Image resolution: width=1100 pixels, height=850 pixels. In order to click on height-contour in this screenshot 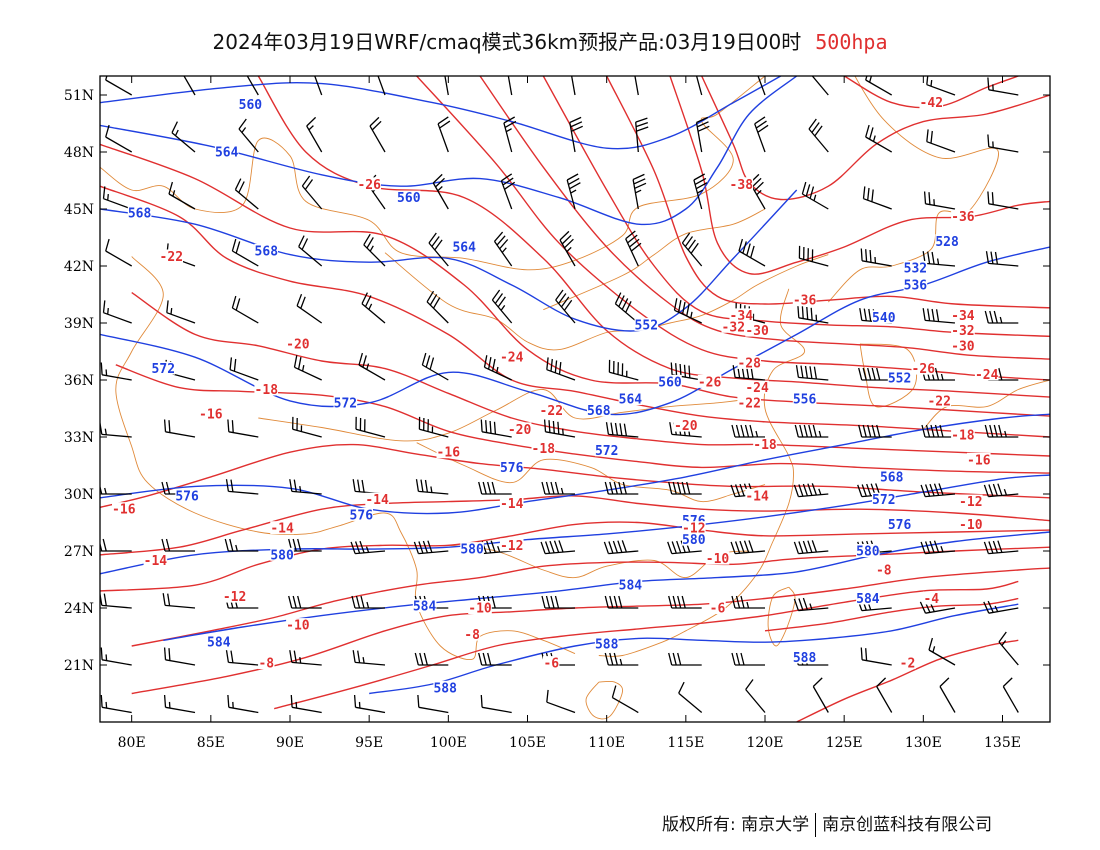, I will do `click(441, 113)`.